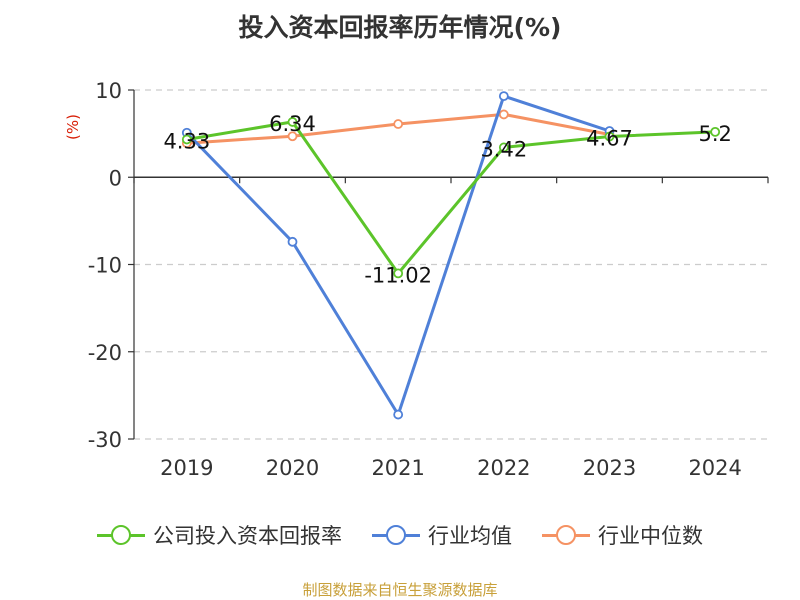 The image size is (800, 600). I want to click on legend-item: 行业中位数, so click(622, 535).